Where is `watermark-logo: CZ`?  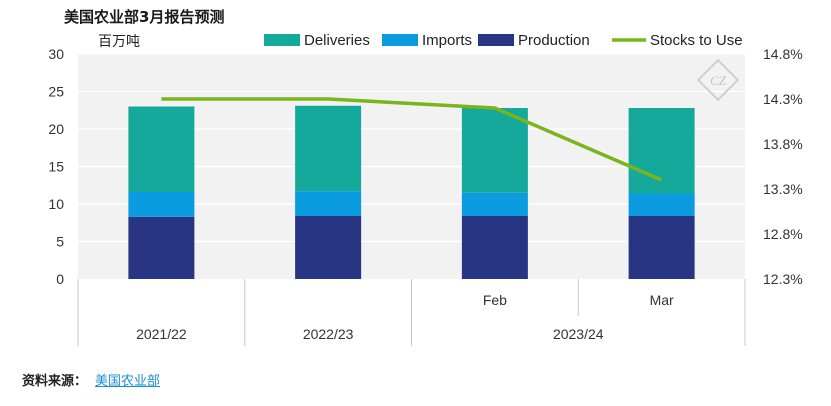
watermark-logo: CZ is located at coordinates (718, 80).